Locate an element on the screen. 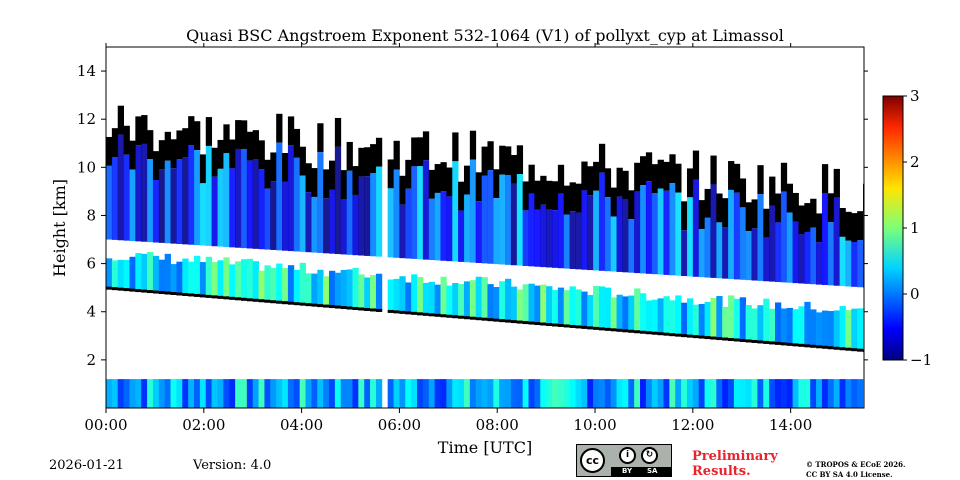 The width and height of the screenshot is (960, 480). cc-strip: BY SA is located at coordinates (641, 471).